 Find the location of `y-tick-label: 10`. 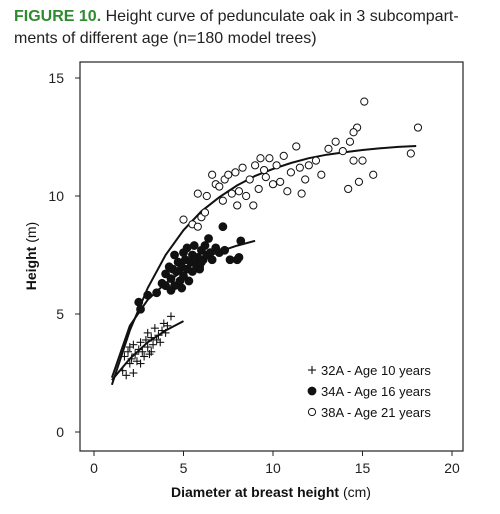

y-tick-label: 10 is located at coordinates (56, 196).